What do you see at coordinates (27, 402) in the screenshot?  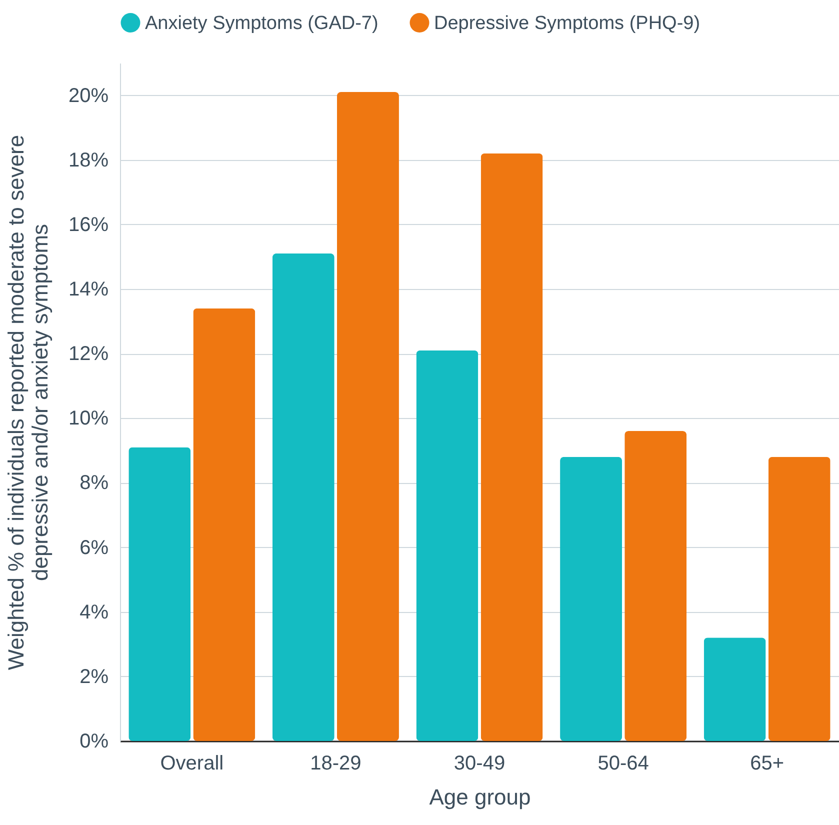 I see `y-axis-title: Weighted % of individuals reported moderate to severe depressive and/or anxiety symptoms` at bounding box center [27, 402].